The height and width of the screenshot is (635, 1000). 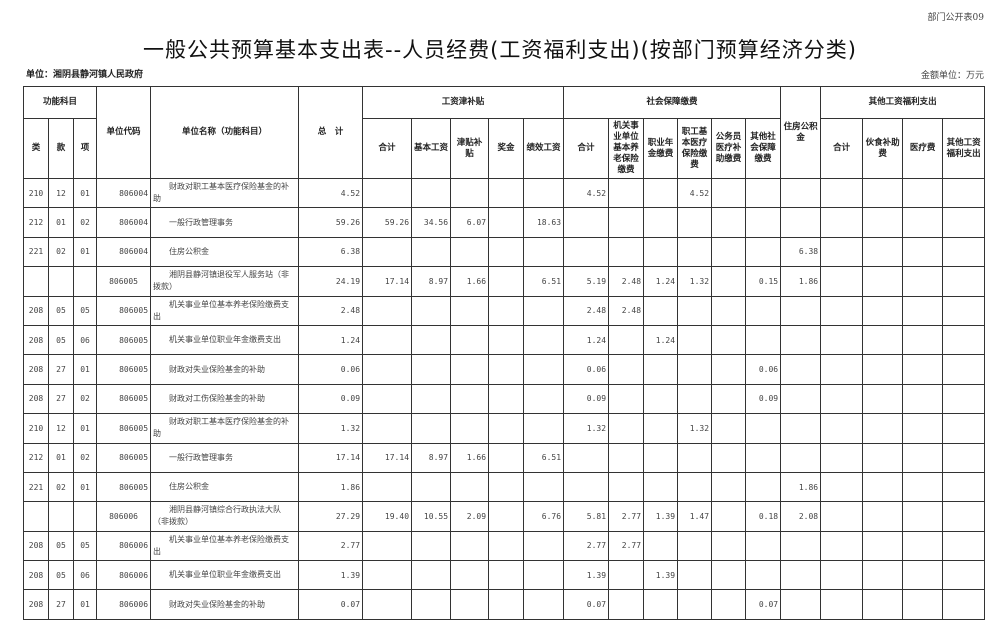 What do you see at coordinates (431, 457) in the screenshot?
I see `cell-amount: 8.97` at bounding box center [431, 457].